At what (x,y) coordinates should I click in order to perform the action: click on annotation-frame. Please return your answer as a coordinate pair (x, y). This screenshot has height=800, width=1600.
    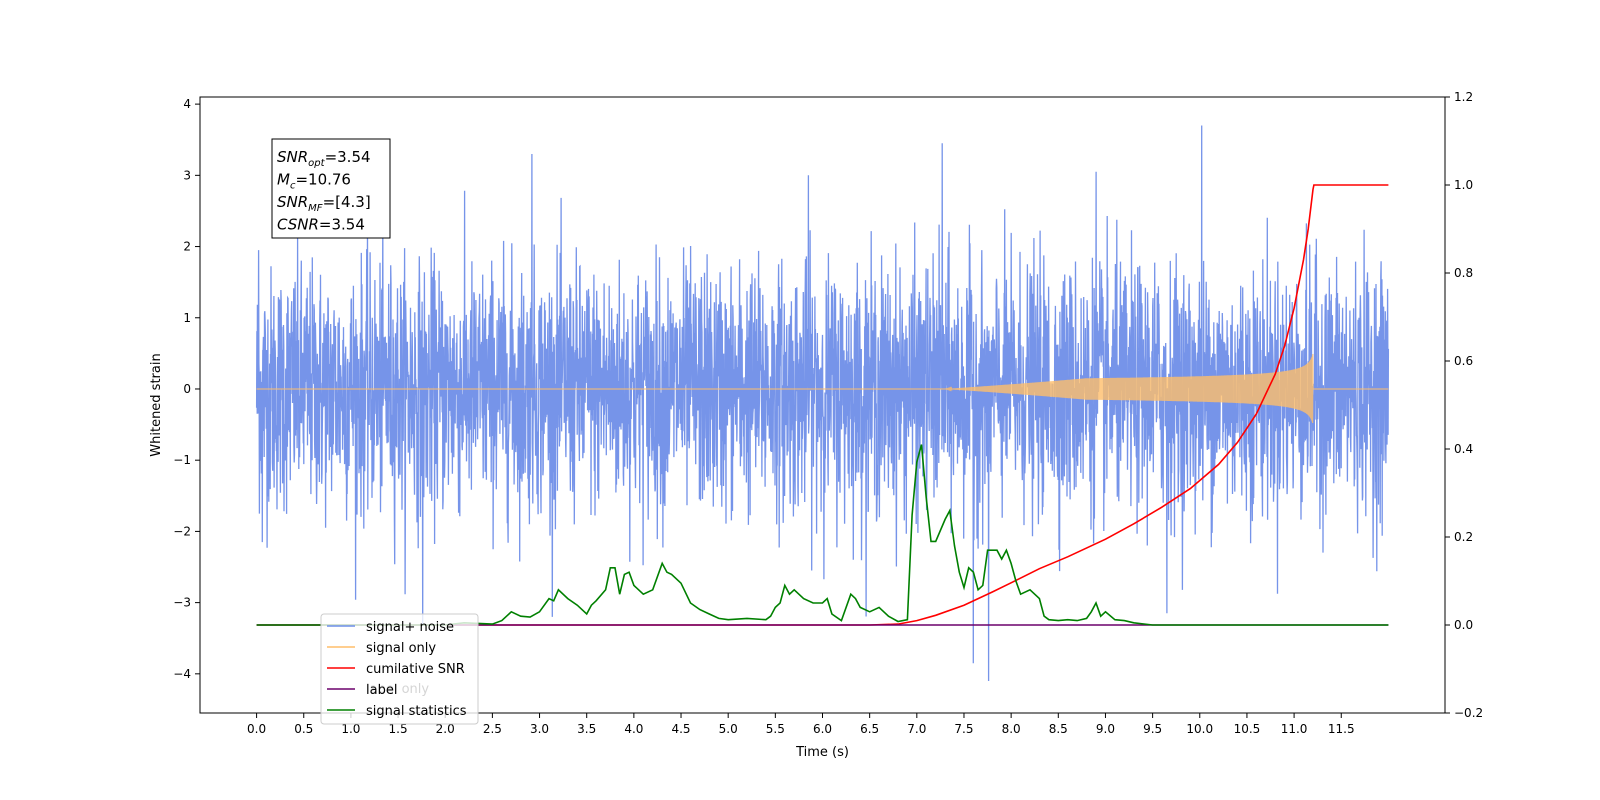
    Looking at the image, I should click on (331, 188).